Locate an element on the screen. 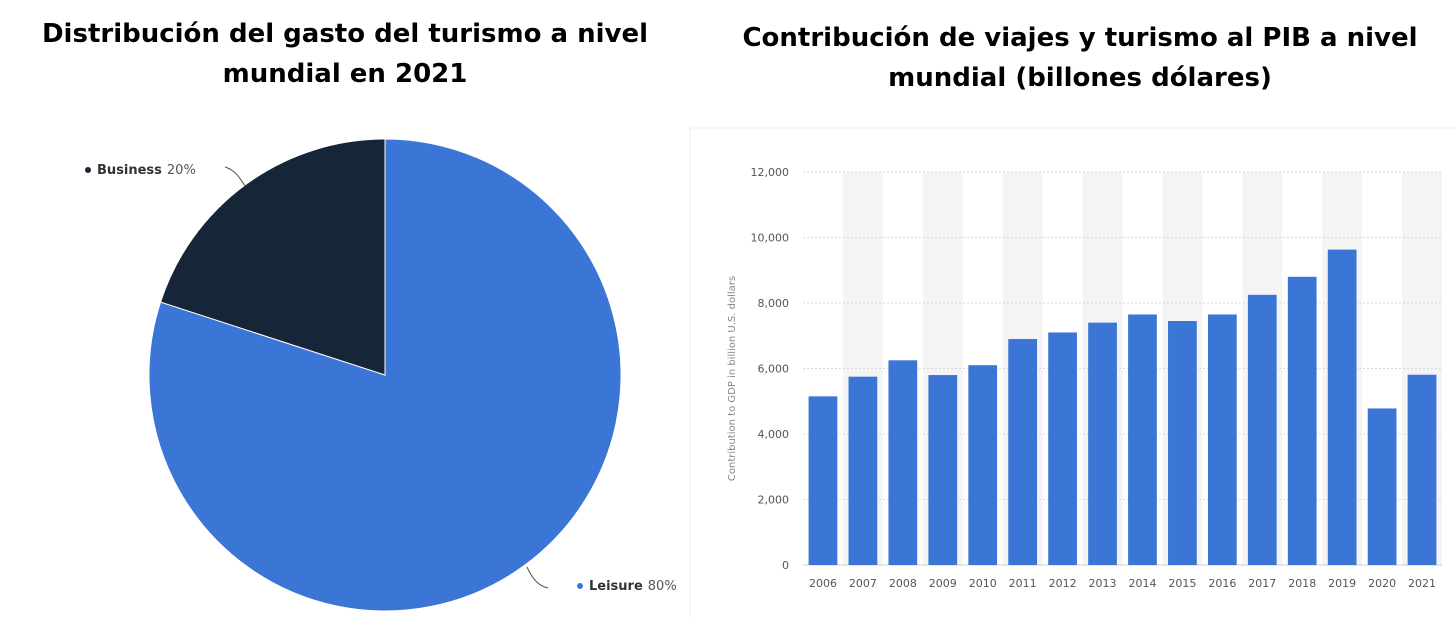  bar-2014 is located at coordinates (1142, 439).